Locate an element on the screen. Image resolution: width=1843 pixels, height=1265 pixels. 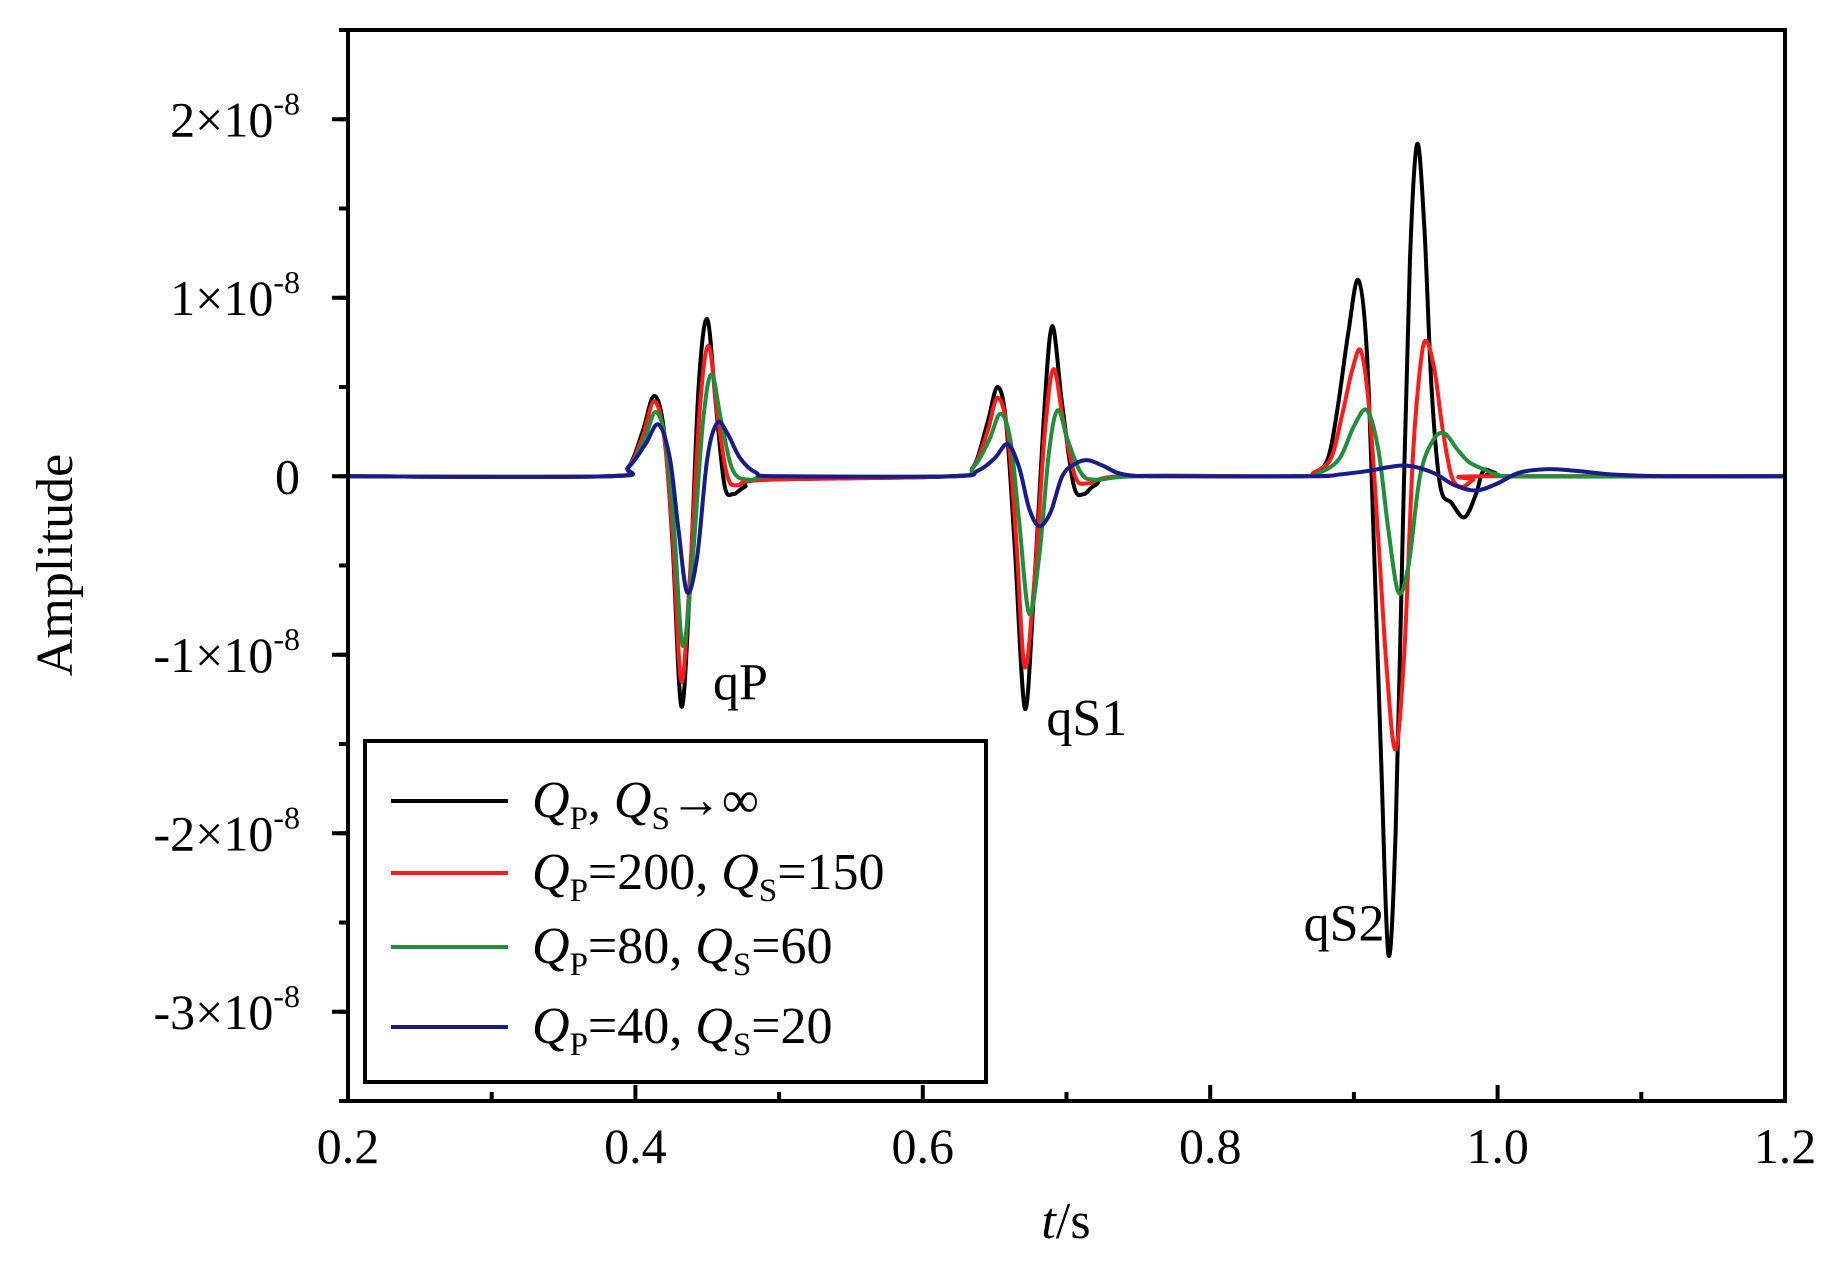
annotation-qP: qP is located at coordinates (740, 682).